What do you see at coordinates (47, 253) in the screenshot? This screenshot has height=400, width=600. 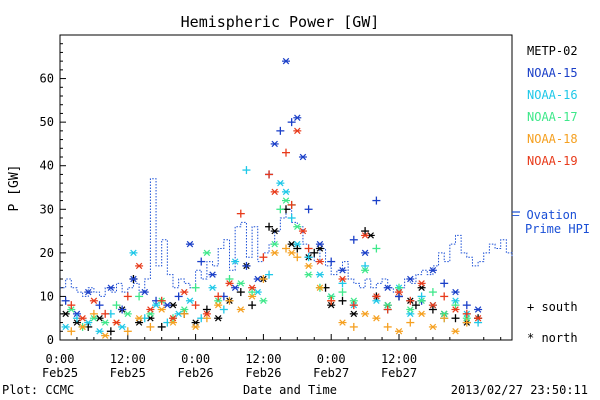 I see `y-tick-label: 20` at bounding box center [47, 253].